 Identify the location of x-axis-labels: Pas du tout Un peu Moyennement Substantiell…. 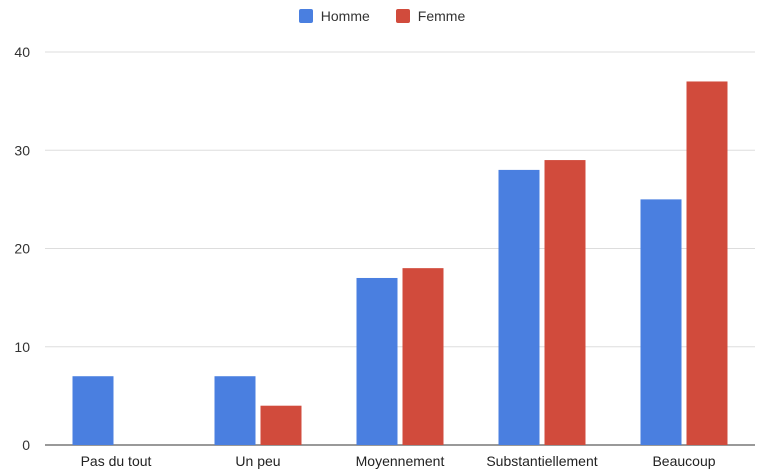
(398, 461).